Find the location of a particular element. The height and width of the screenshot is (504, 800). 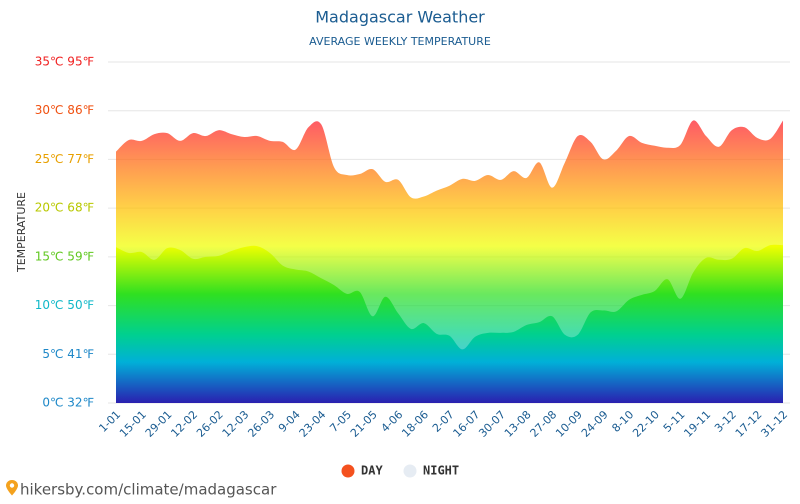

y-tick-label: 10℃ 50℉ is located at coordinates (64, 305).